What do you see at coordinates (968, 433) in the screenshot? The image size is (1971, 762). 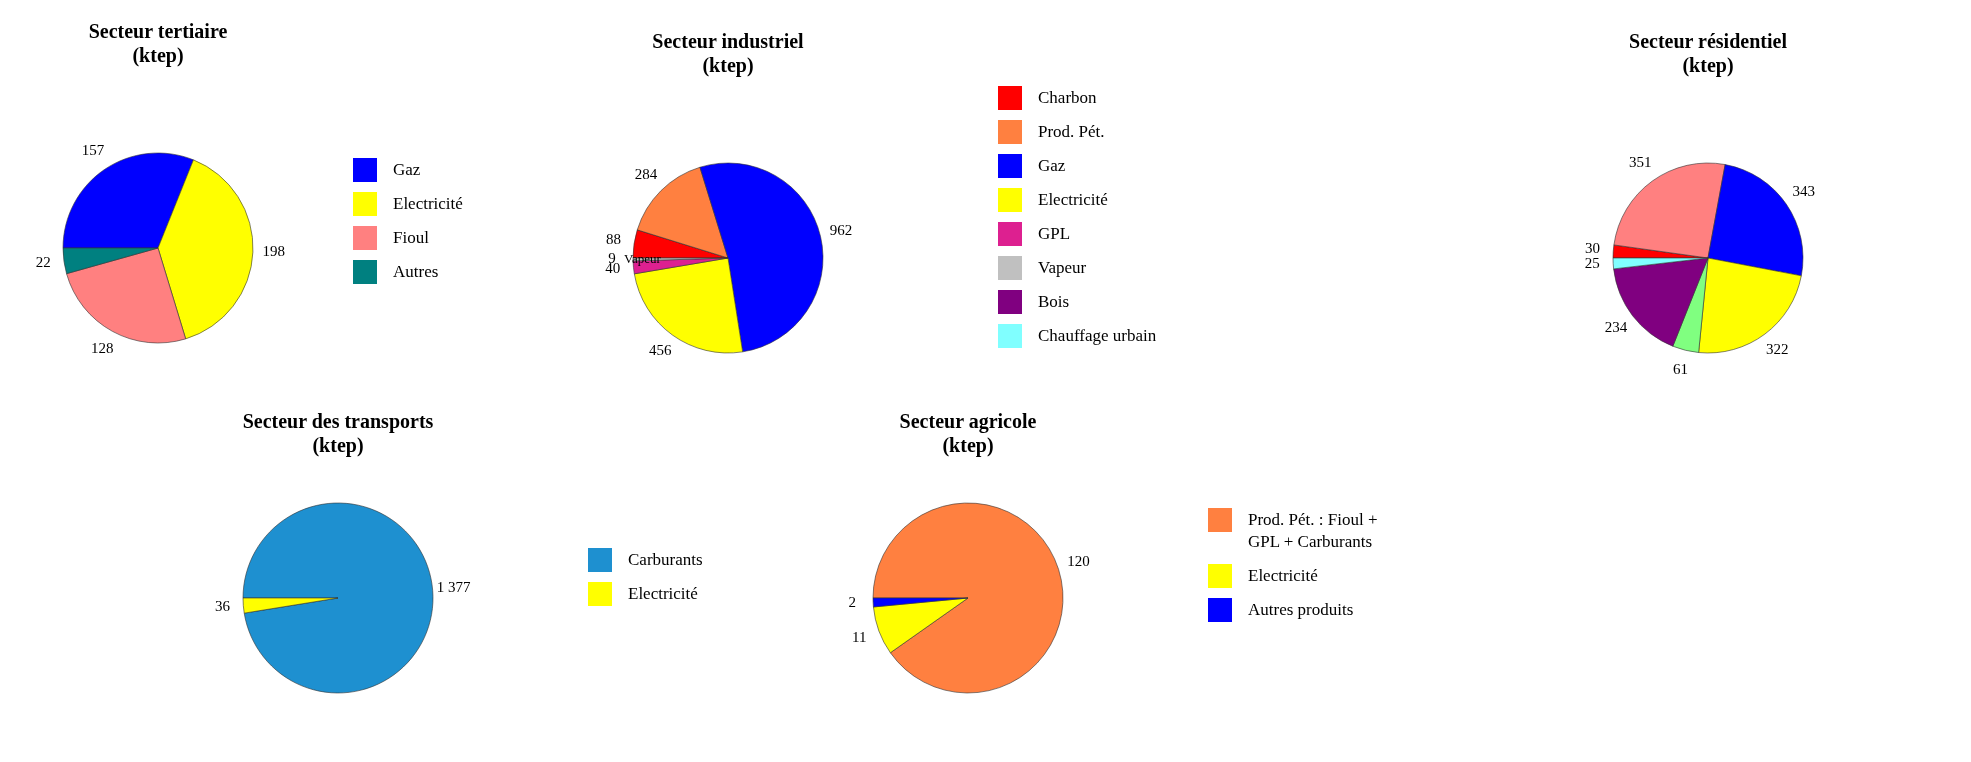 I see `chart-title: Secteur agricole (ktep)` at bounding box center [968, 433].